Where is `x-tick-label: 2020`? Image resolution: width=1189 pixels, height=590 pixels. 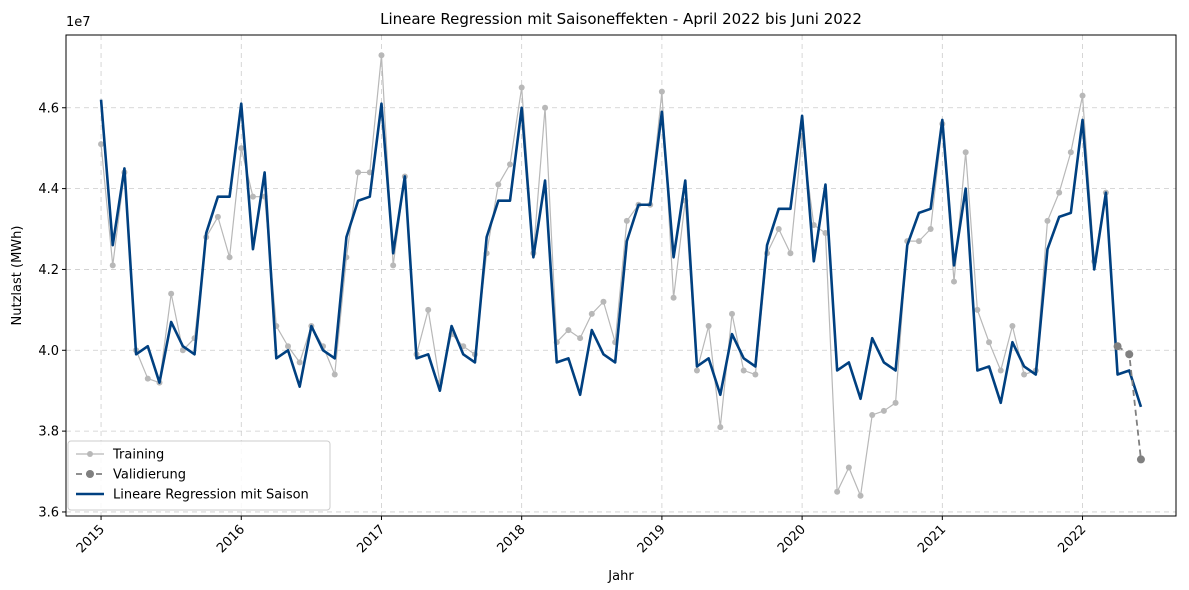
x-tick-label: 2020 is located at coordinates (792, 539).